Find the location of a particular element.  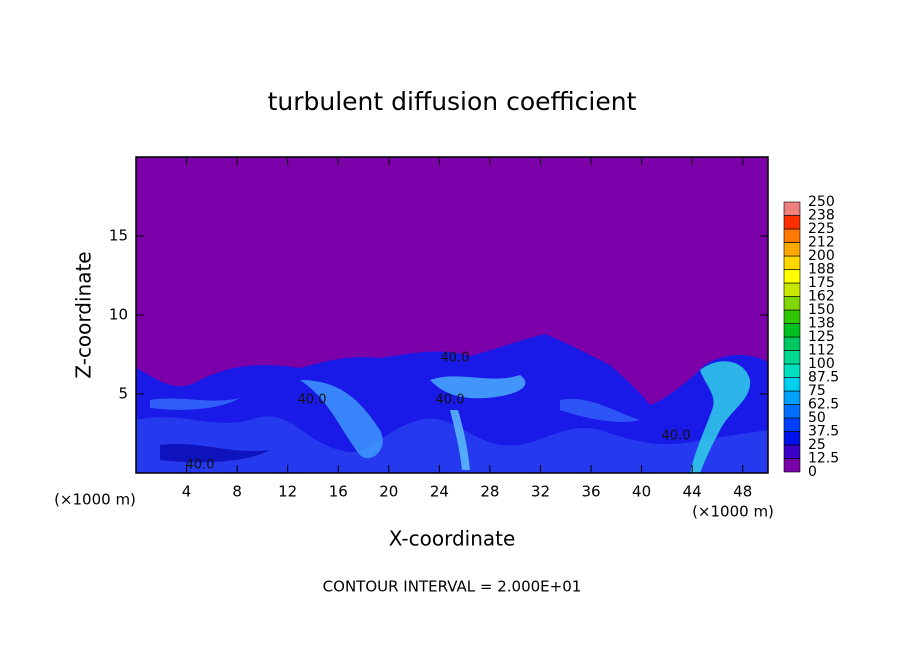

colorbar-label: 75 is located at coordinates (817, 391).